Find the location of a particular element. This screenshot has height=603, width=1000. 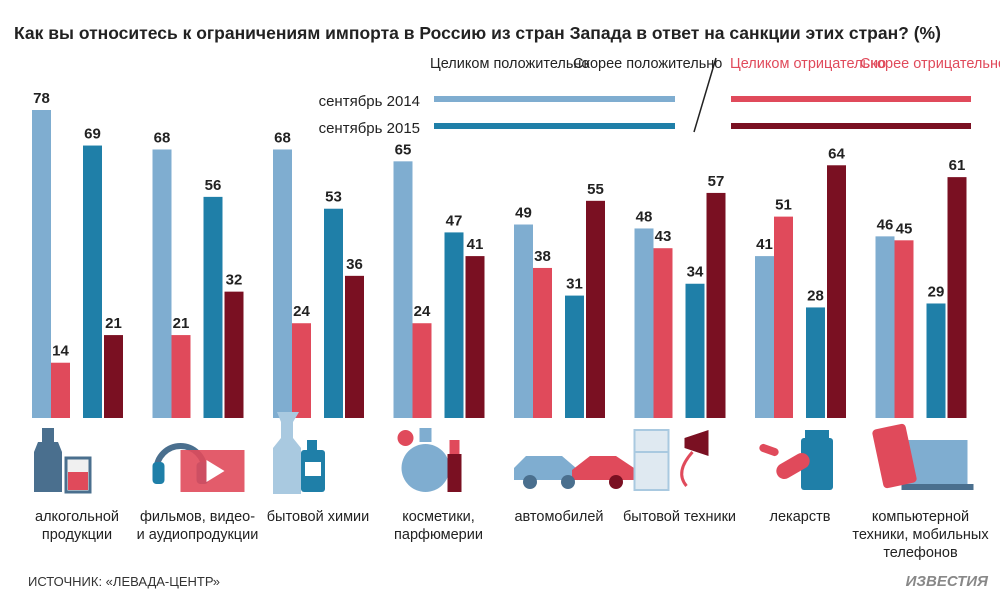

category-label: бытовой химии is located at coordinates (318, 517).